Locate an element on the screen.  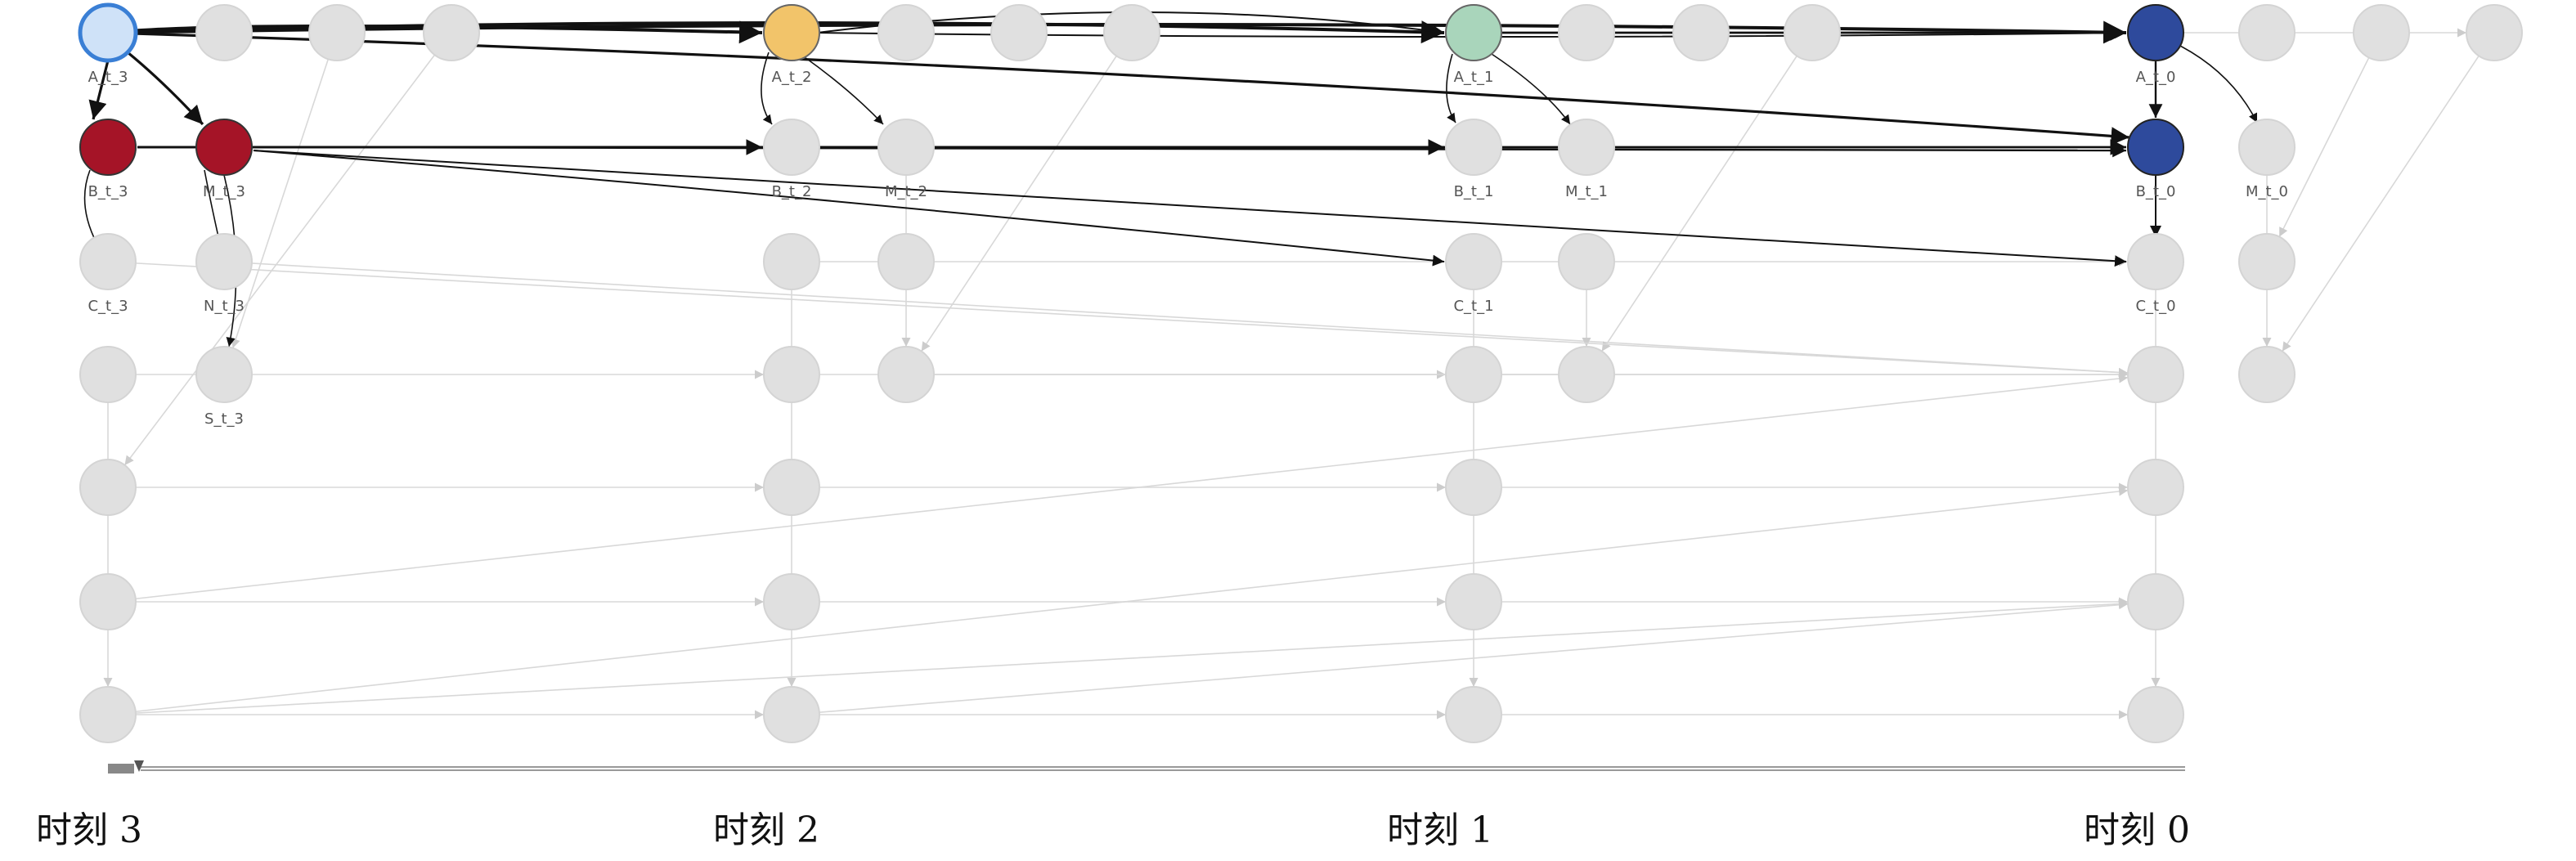
node-label: M_t_0 is located at coordinates (2267, 191).